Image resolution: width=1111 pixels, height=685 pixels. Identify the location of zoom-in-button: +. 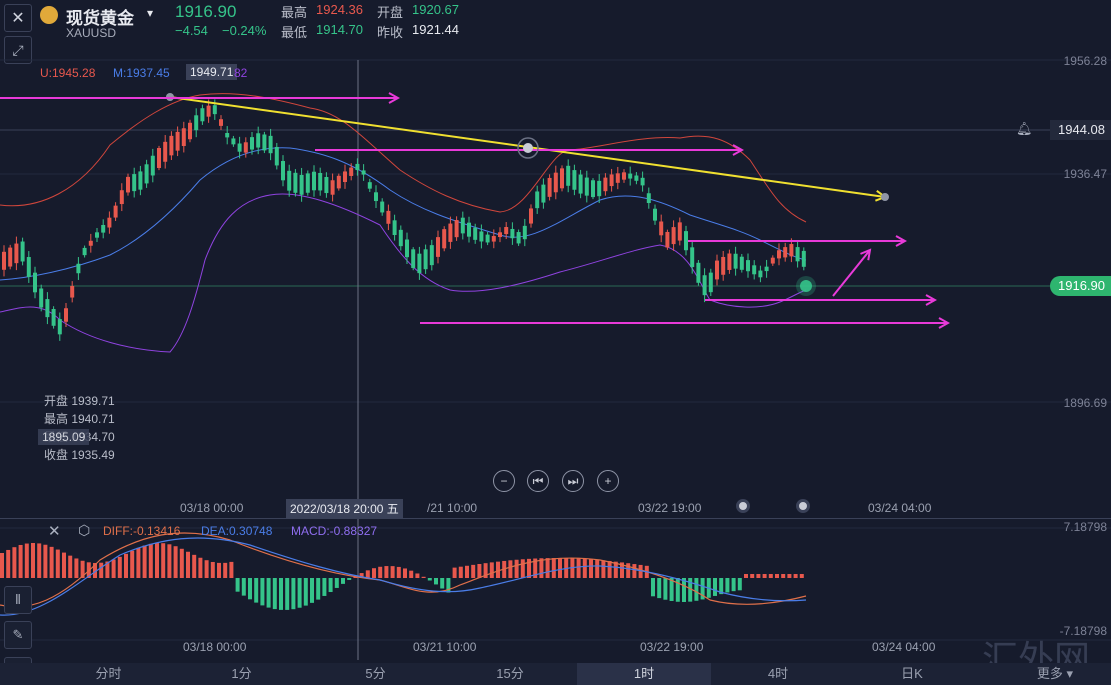
(608, 481).